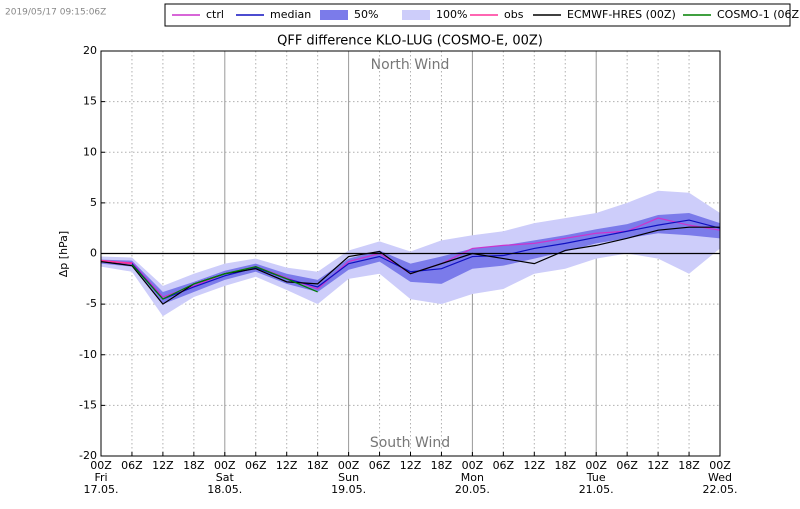 The width and height of the screenshot is (800, 509). I want to click on band, so click(410, 259).